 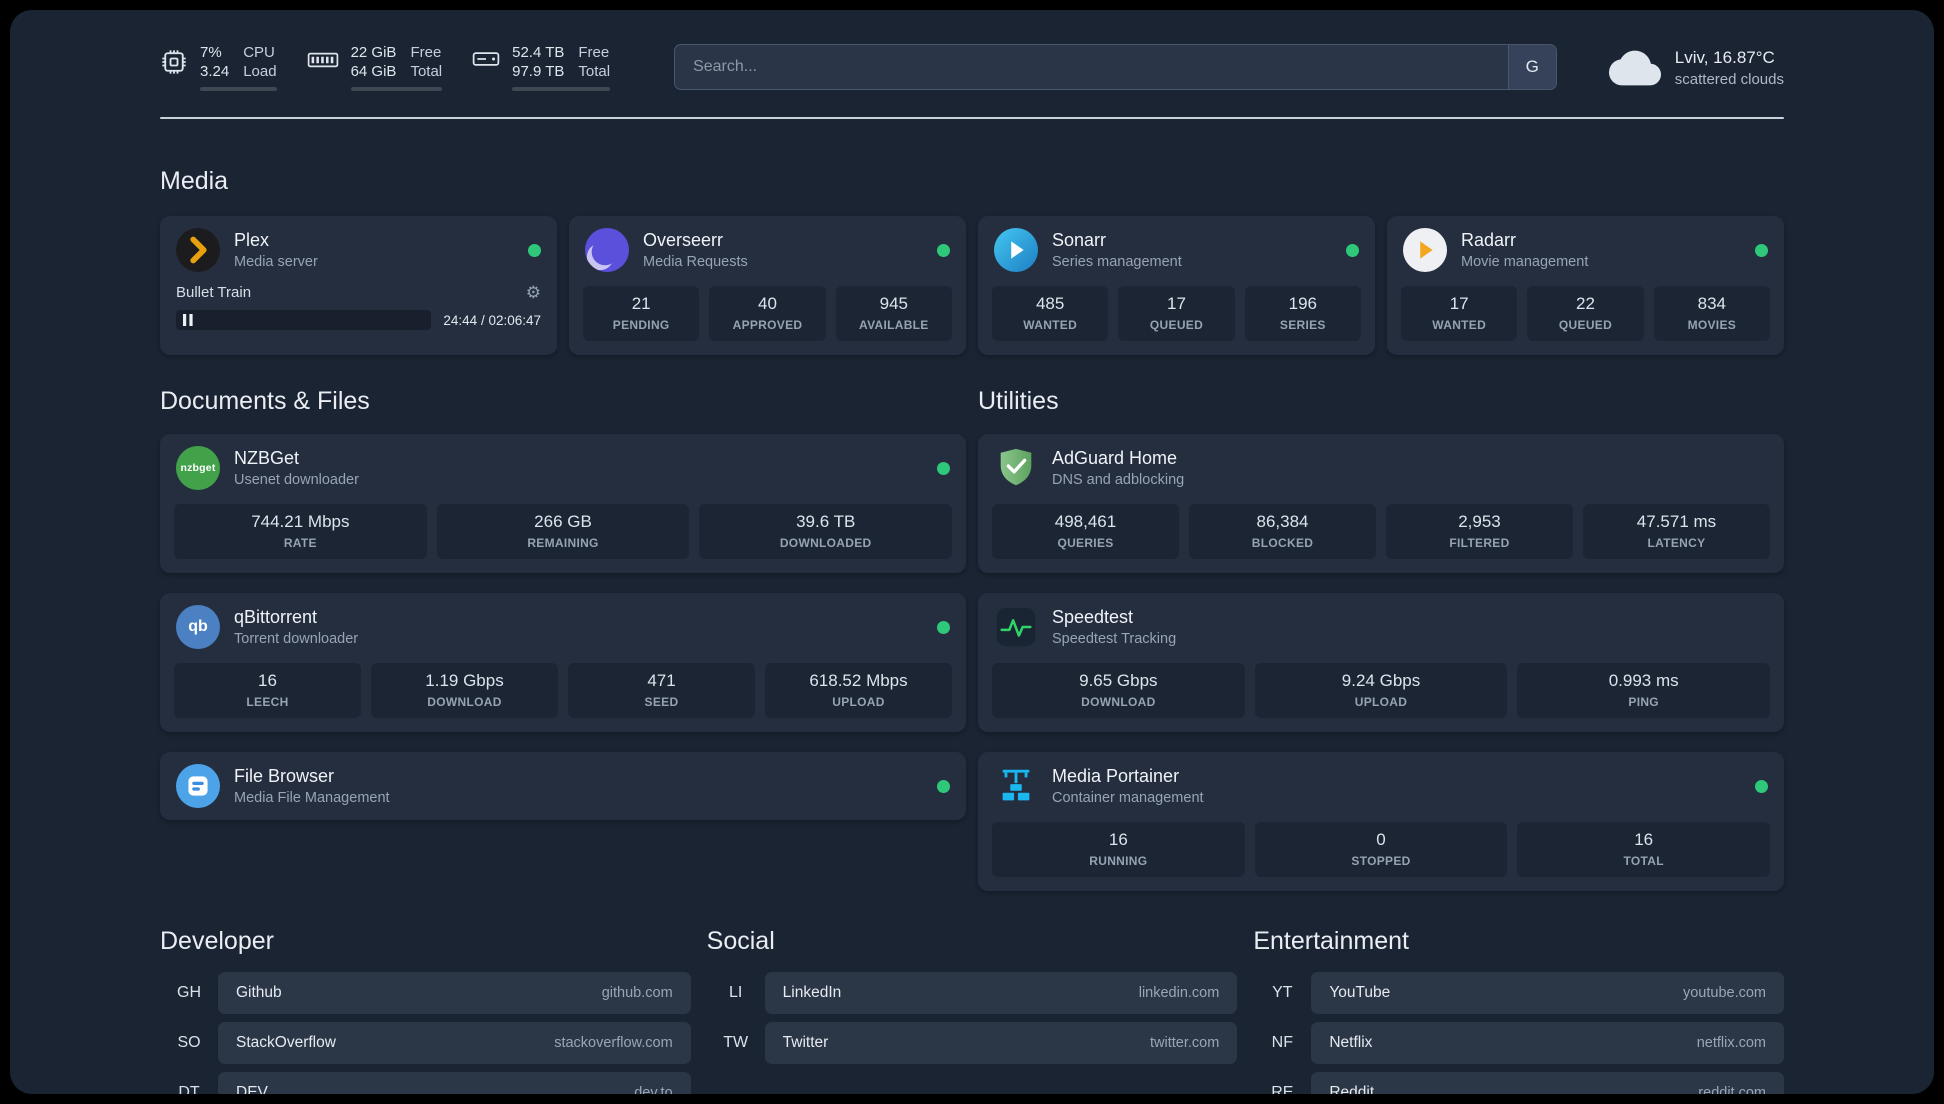 What do you see at coordinates (1479, 531) in the screenshot?
I see `stat-block: 2,953 FILTERED` at bounding box center [1479, 531].